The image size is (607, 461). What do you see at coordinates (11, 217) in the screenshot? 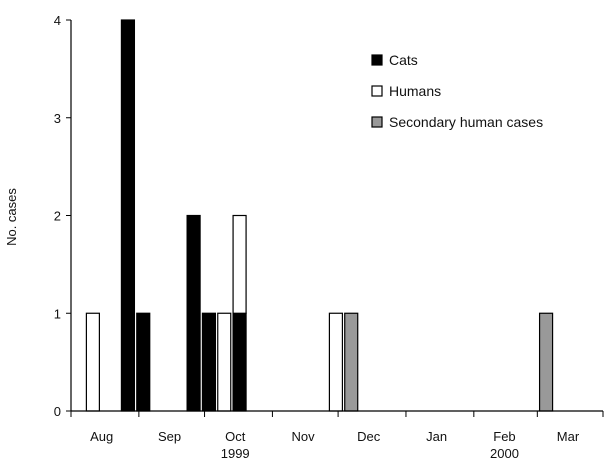
I see `y-axis-label: No. cases` at bounding box center [11, 217].